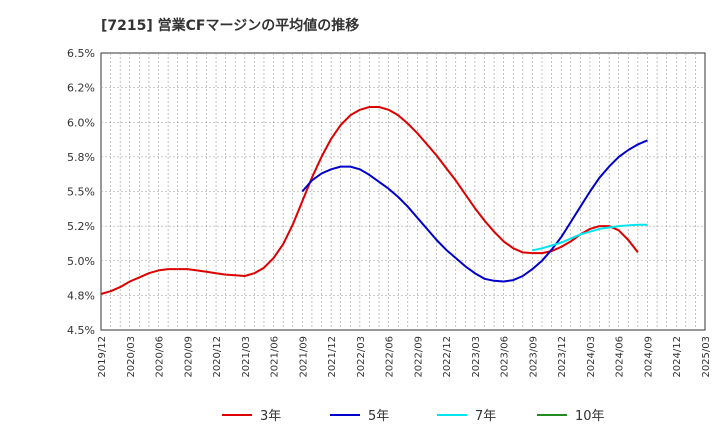 The width and height of the screenshot is (720, 440). I want to click on x-tick-label: 2022/12, so click(447, 357).